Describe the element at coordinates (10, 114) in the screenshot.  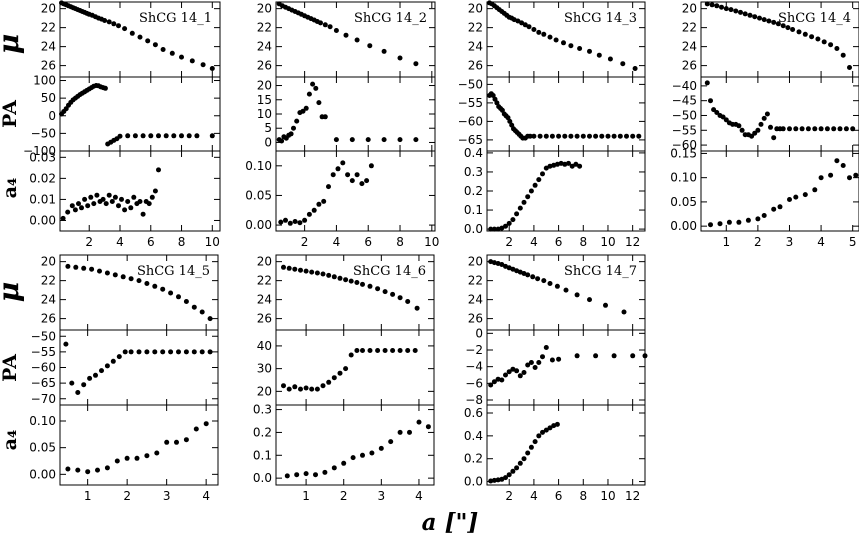
I see `ylabel-pa-row1: PA` at that location.